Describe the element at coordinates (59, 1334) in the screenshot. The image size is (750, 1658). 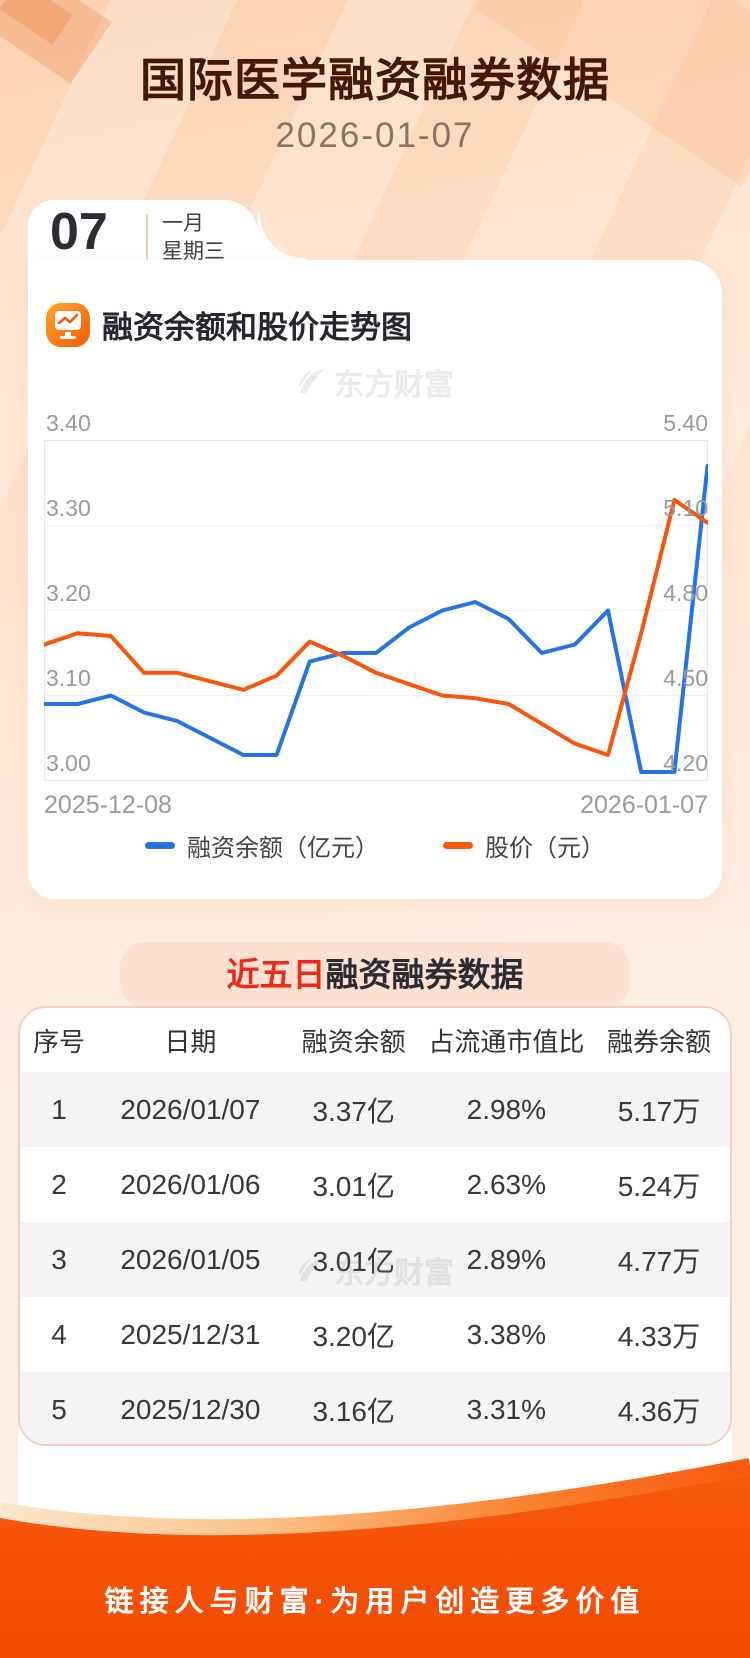
I see `table-cell: 4` at that location.